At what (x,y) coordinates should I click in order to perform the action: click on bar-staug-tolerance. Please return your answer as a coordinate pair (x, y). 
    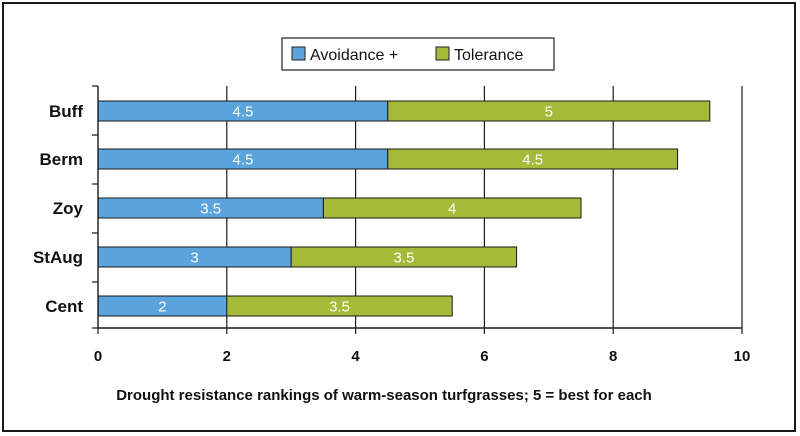
    Looking at the image, I should click on (404, 257).